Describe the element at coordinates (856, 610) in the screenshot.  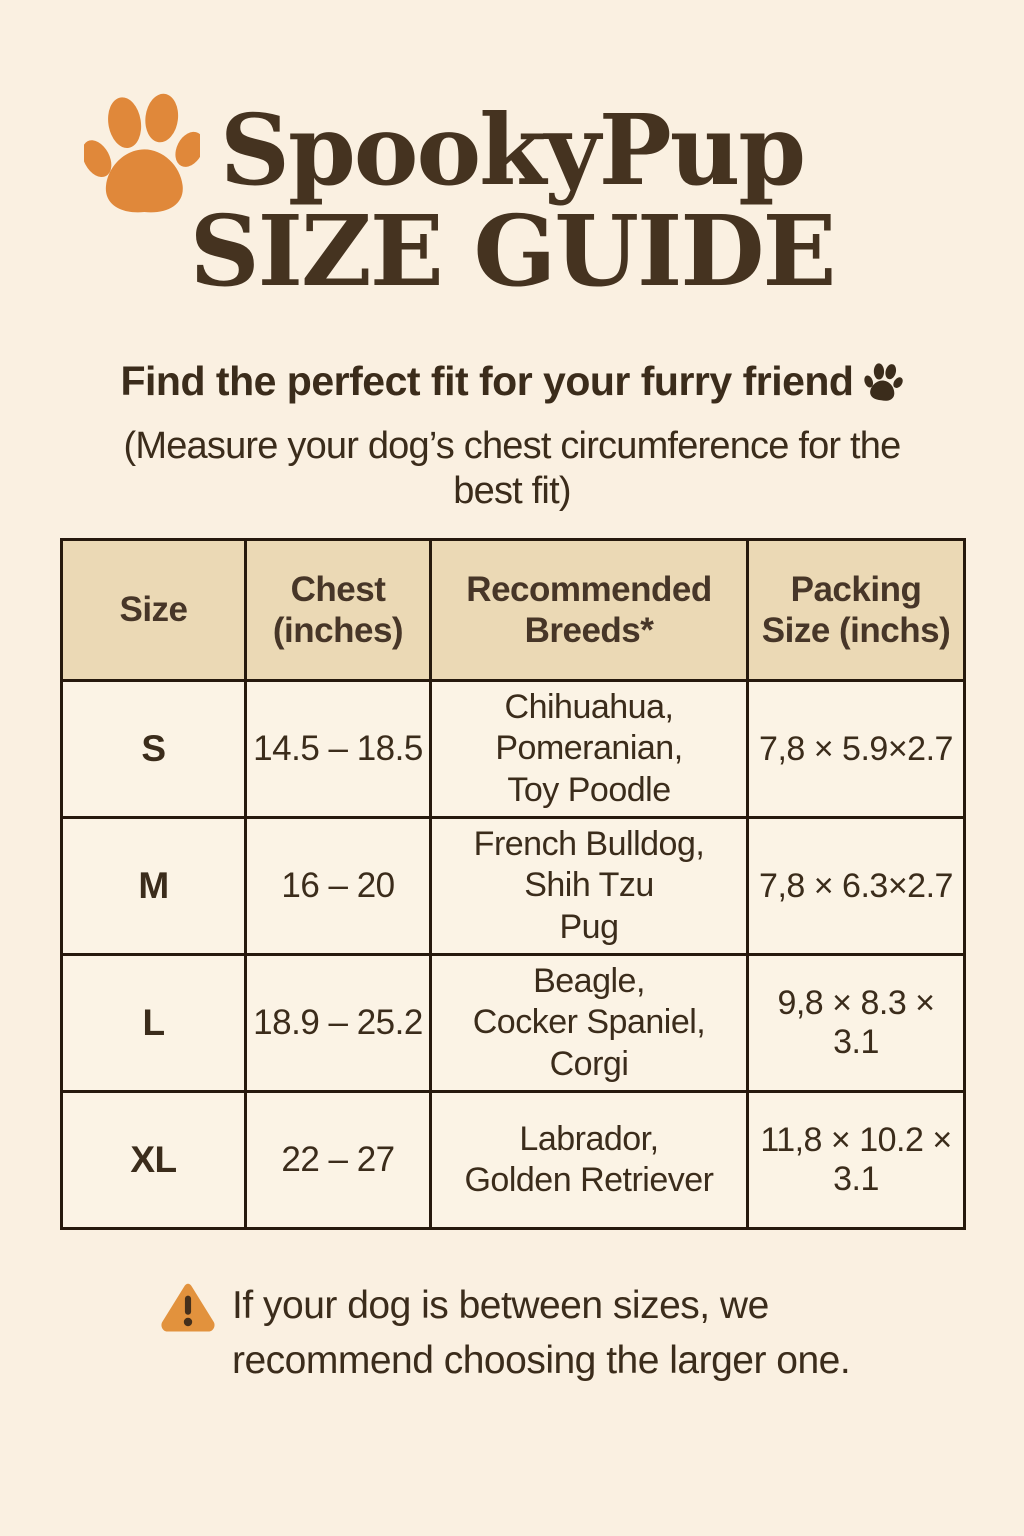
I see `column-header-packing: Packing Size (inchs)` at that location.